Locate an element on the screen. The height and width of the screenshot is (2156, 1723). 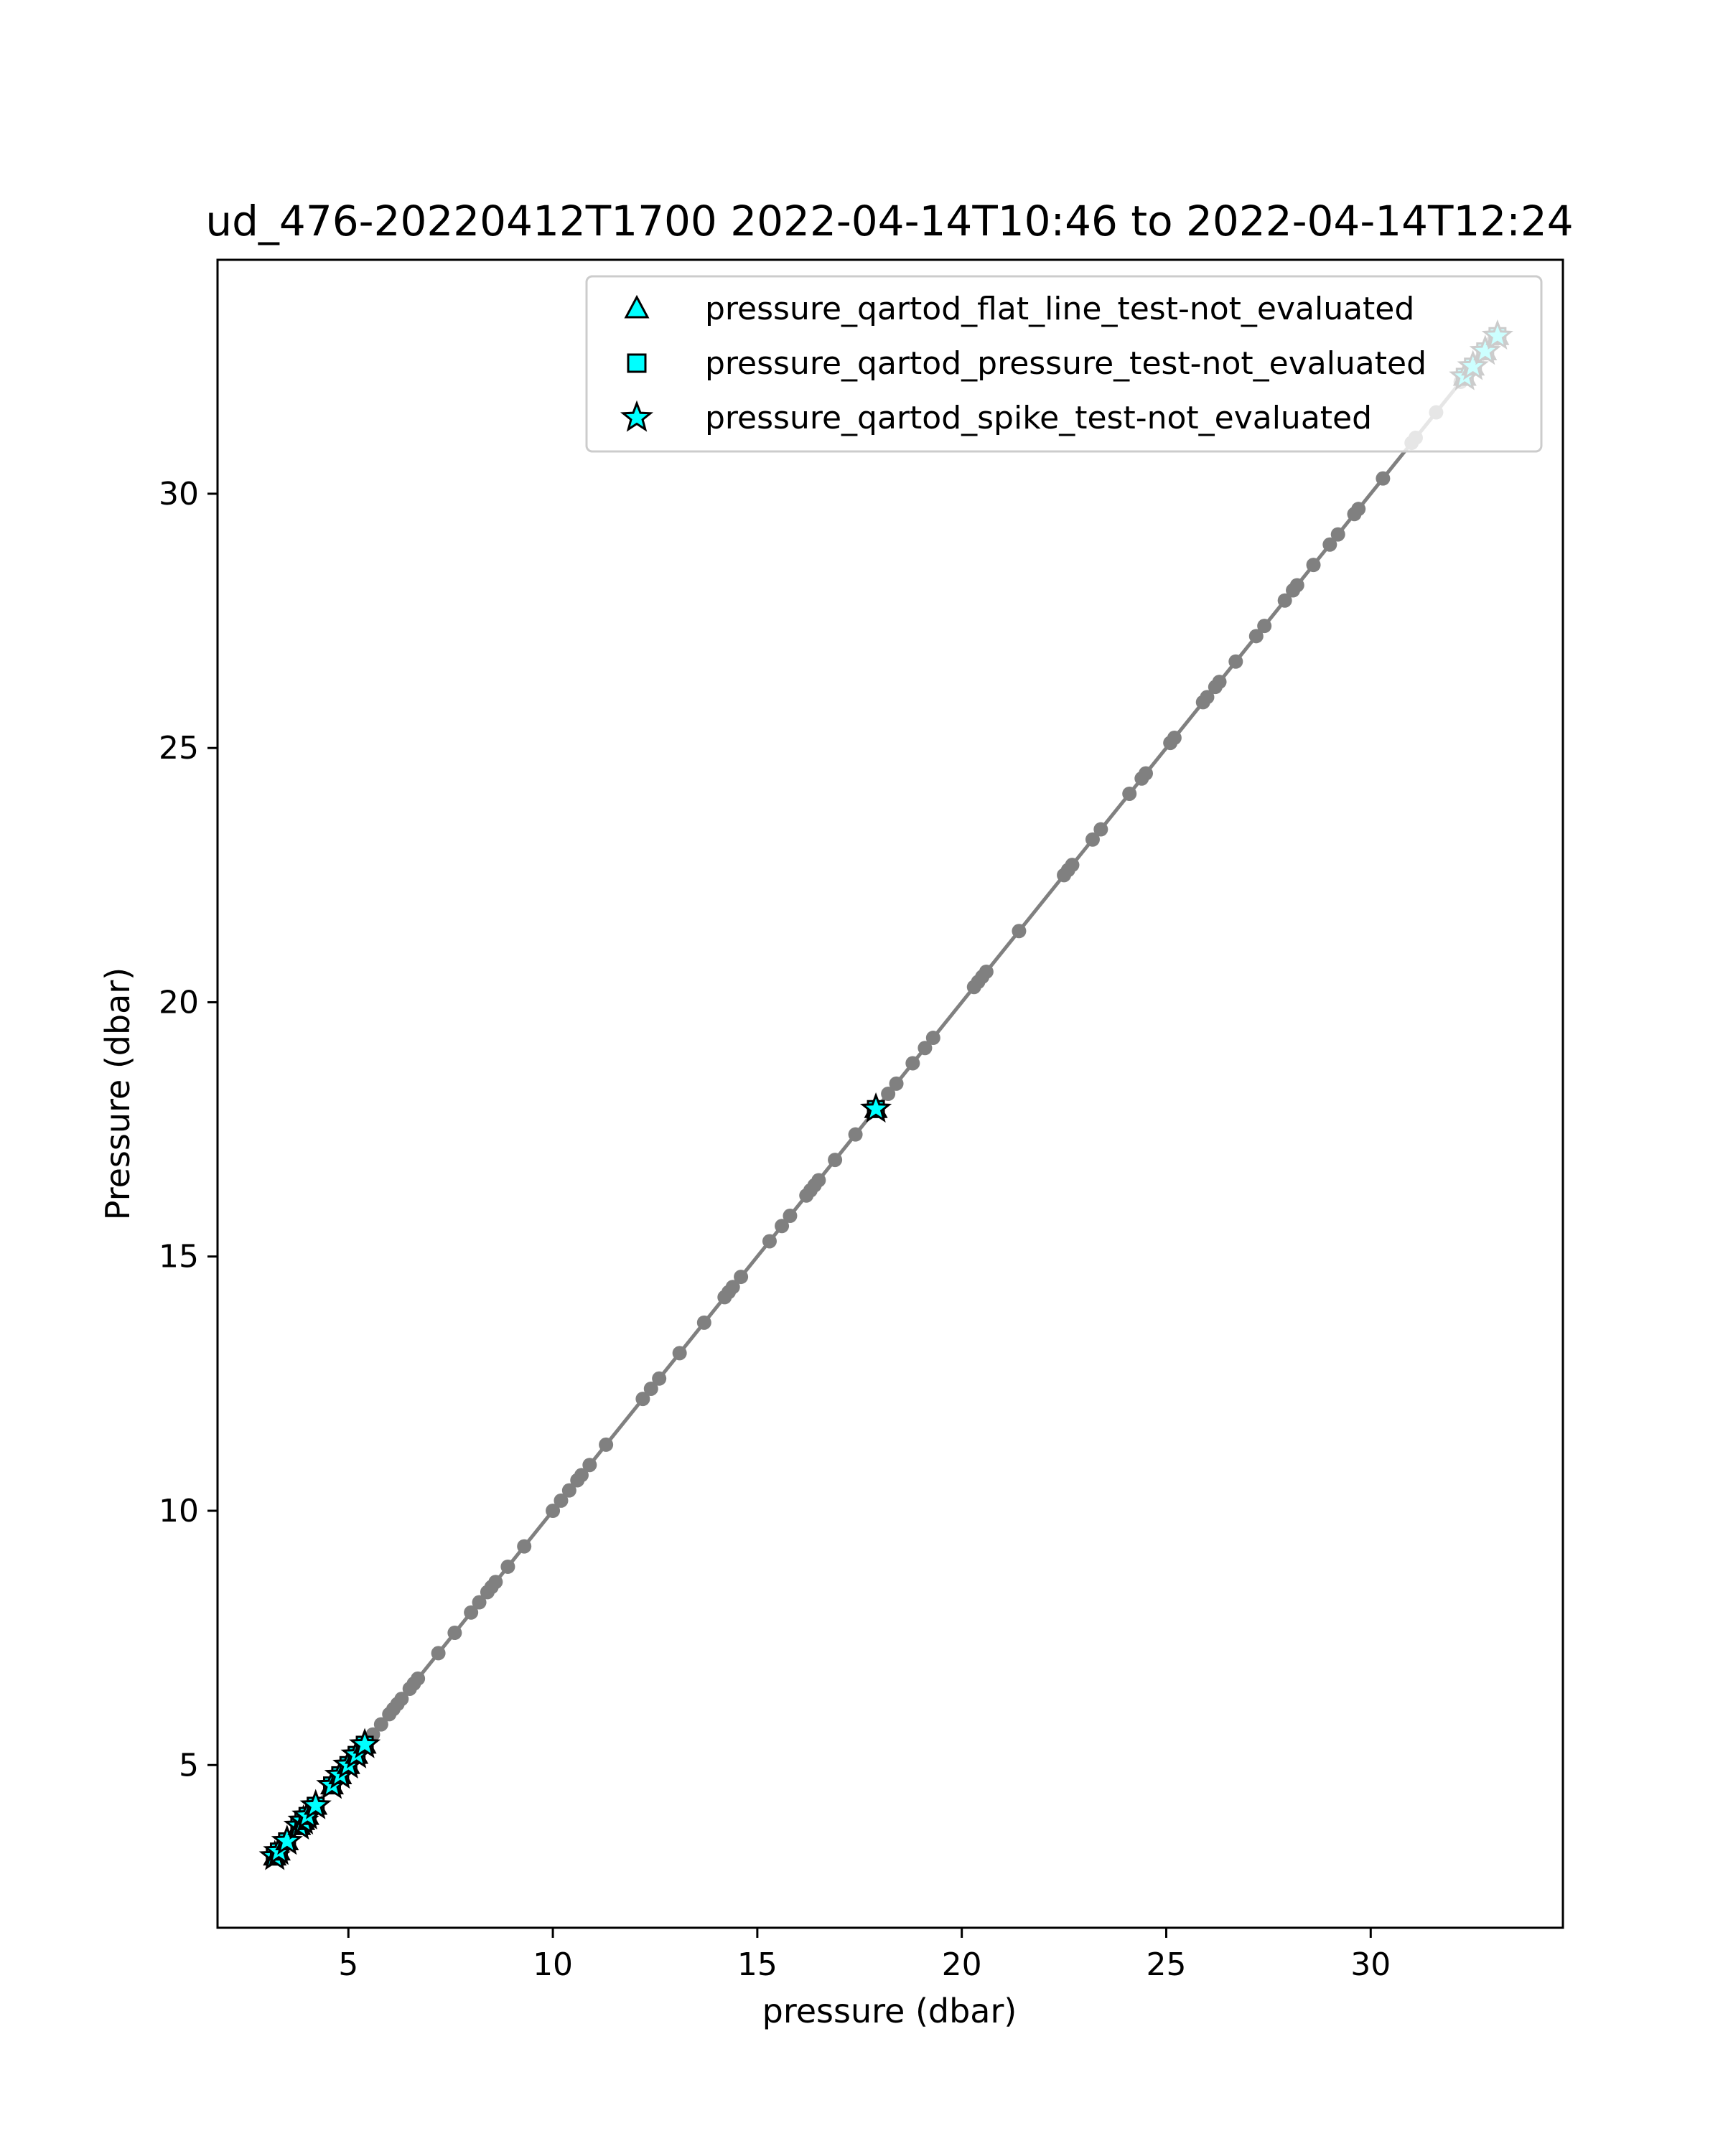
legend-box is located at coordinates (1064, 364).